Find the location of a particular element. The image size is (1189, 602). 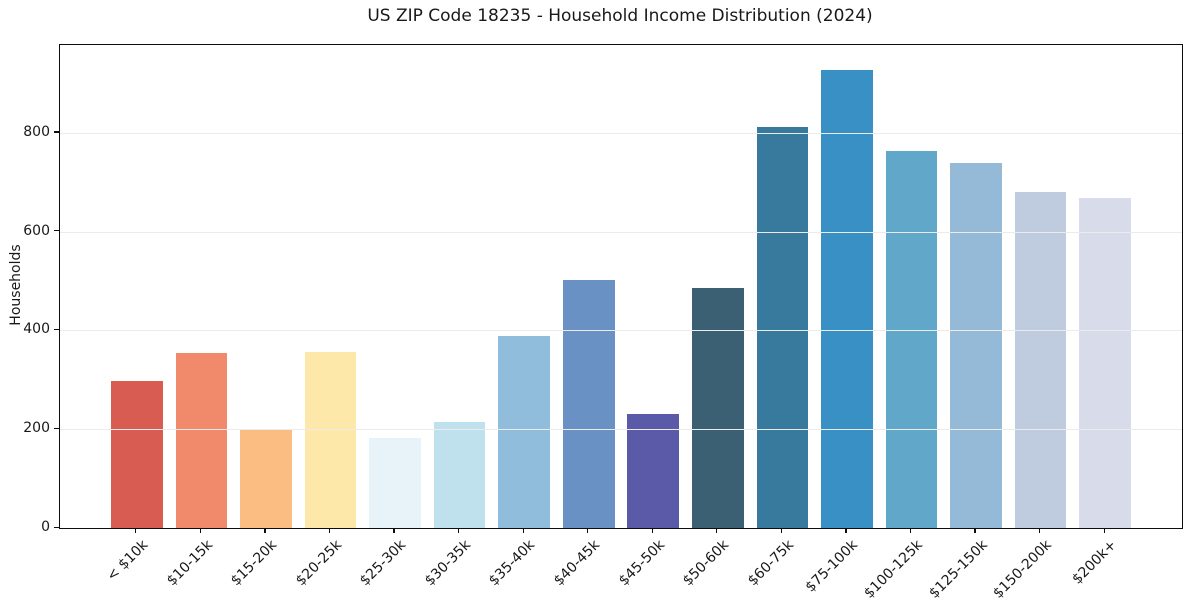

y-tick-label: 800 is located at coordinates (36, 131).